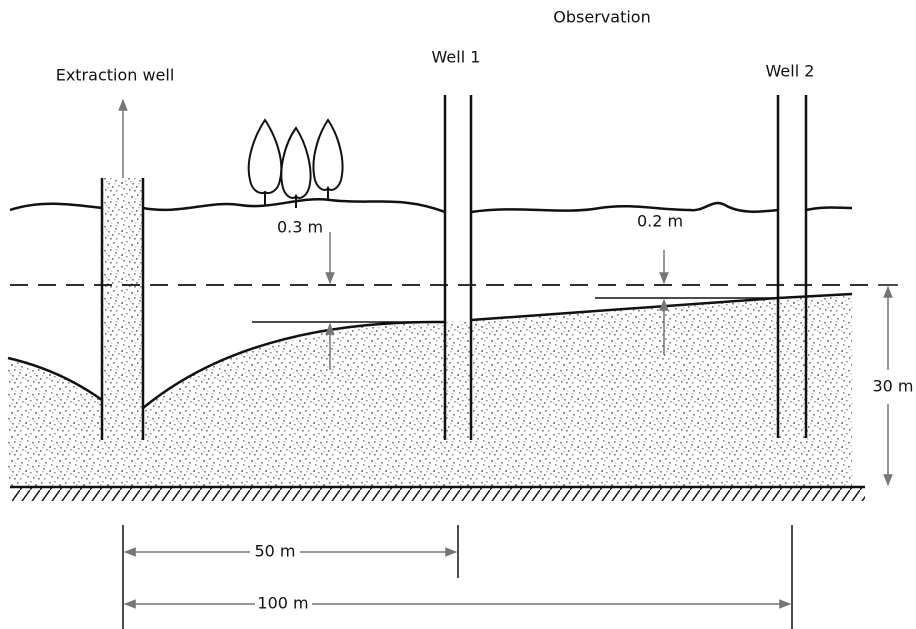  What do you see at coordinates (601, 17) in the screenshot?
I see `observation-label: Observation` at bounding box center [601, 17].